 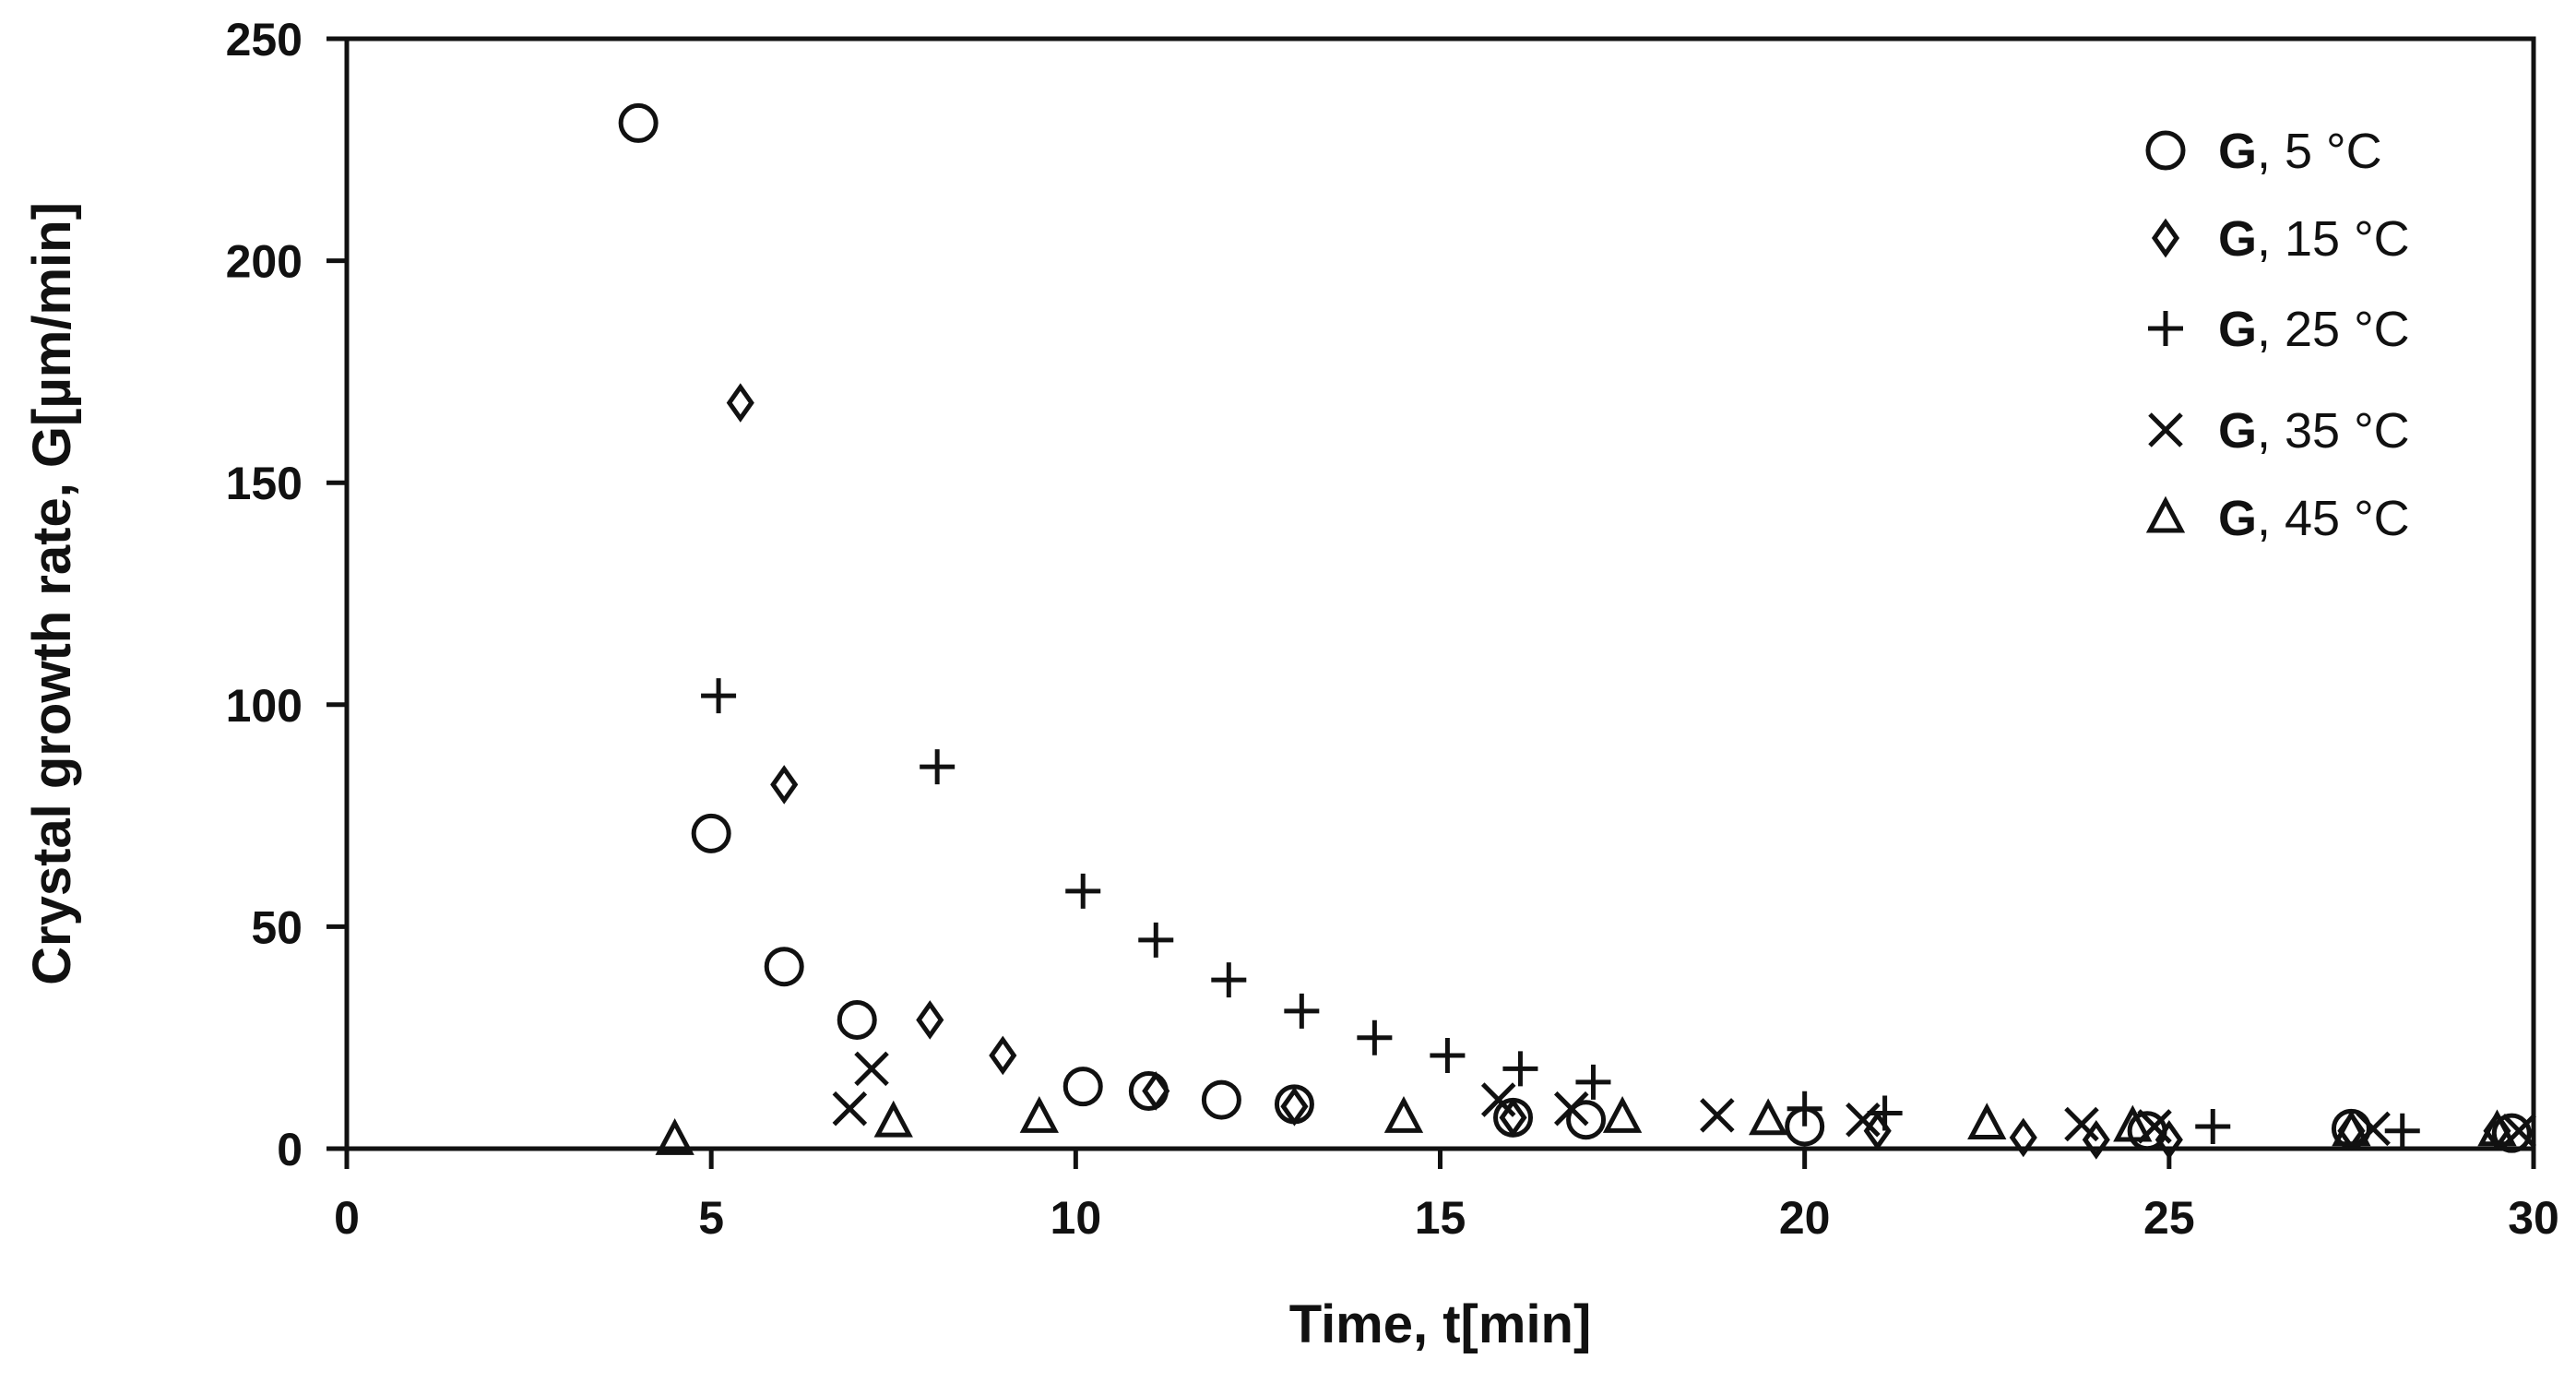 I want to click on x-tick-label: 15, so click(x=1440, y=1218).